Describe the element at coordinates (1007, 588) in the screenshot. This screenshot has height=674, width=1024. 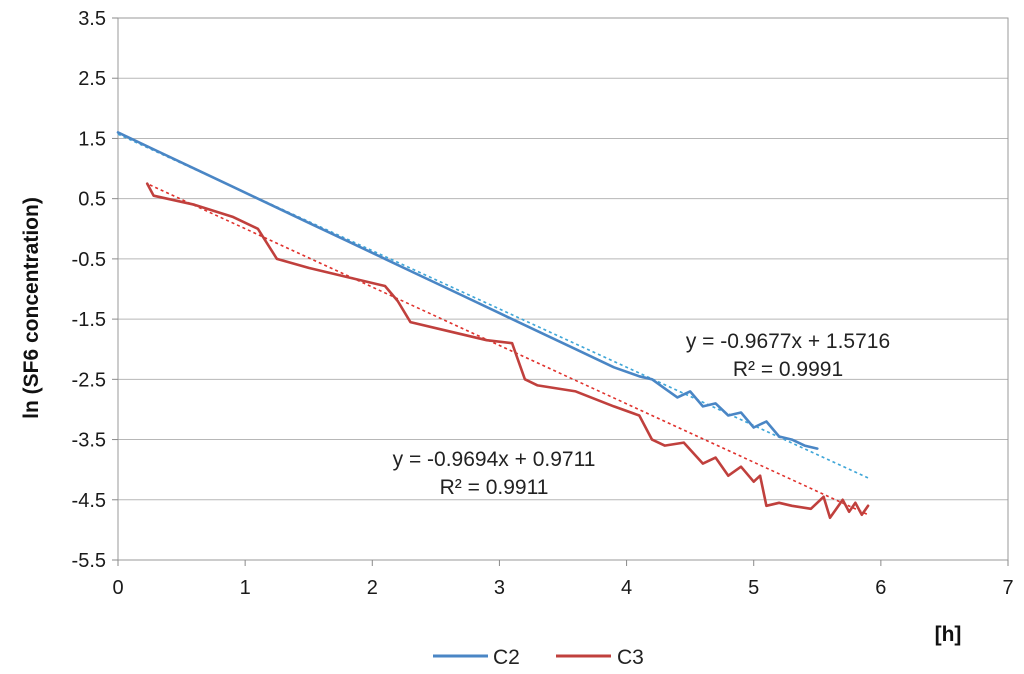
I see `x-tick-label: 7` at that location.